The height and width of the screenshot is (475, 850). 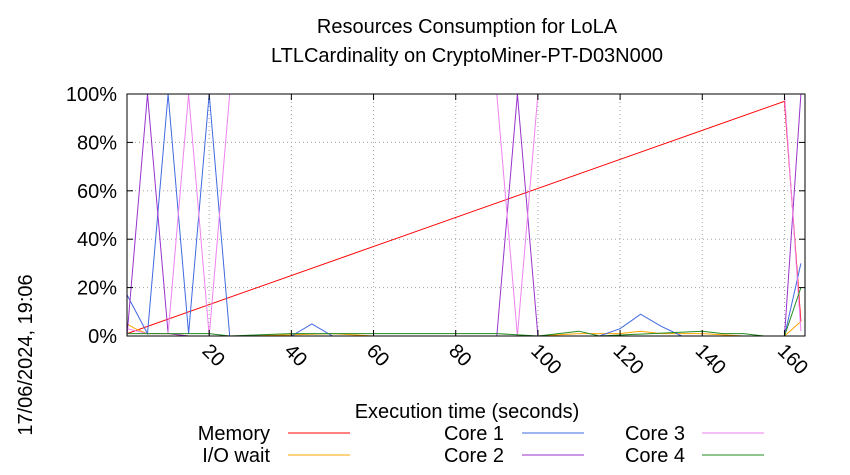 I want to click on y-tick-label: 0%, so click(x=102, y=337).